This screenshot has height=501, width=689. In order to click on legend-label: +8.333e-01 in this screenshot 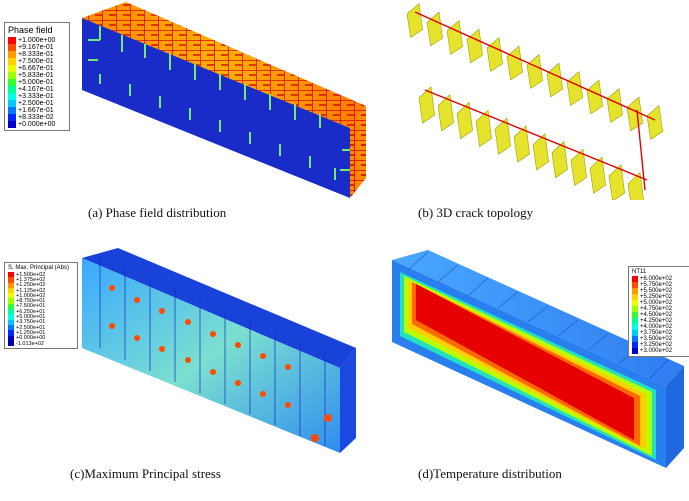, I will do `click(36, 54)`.